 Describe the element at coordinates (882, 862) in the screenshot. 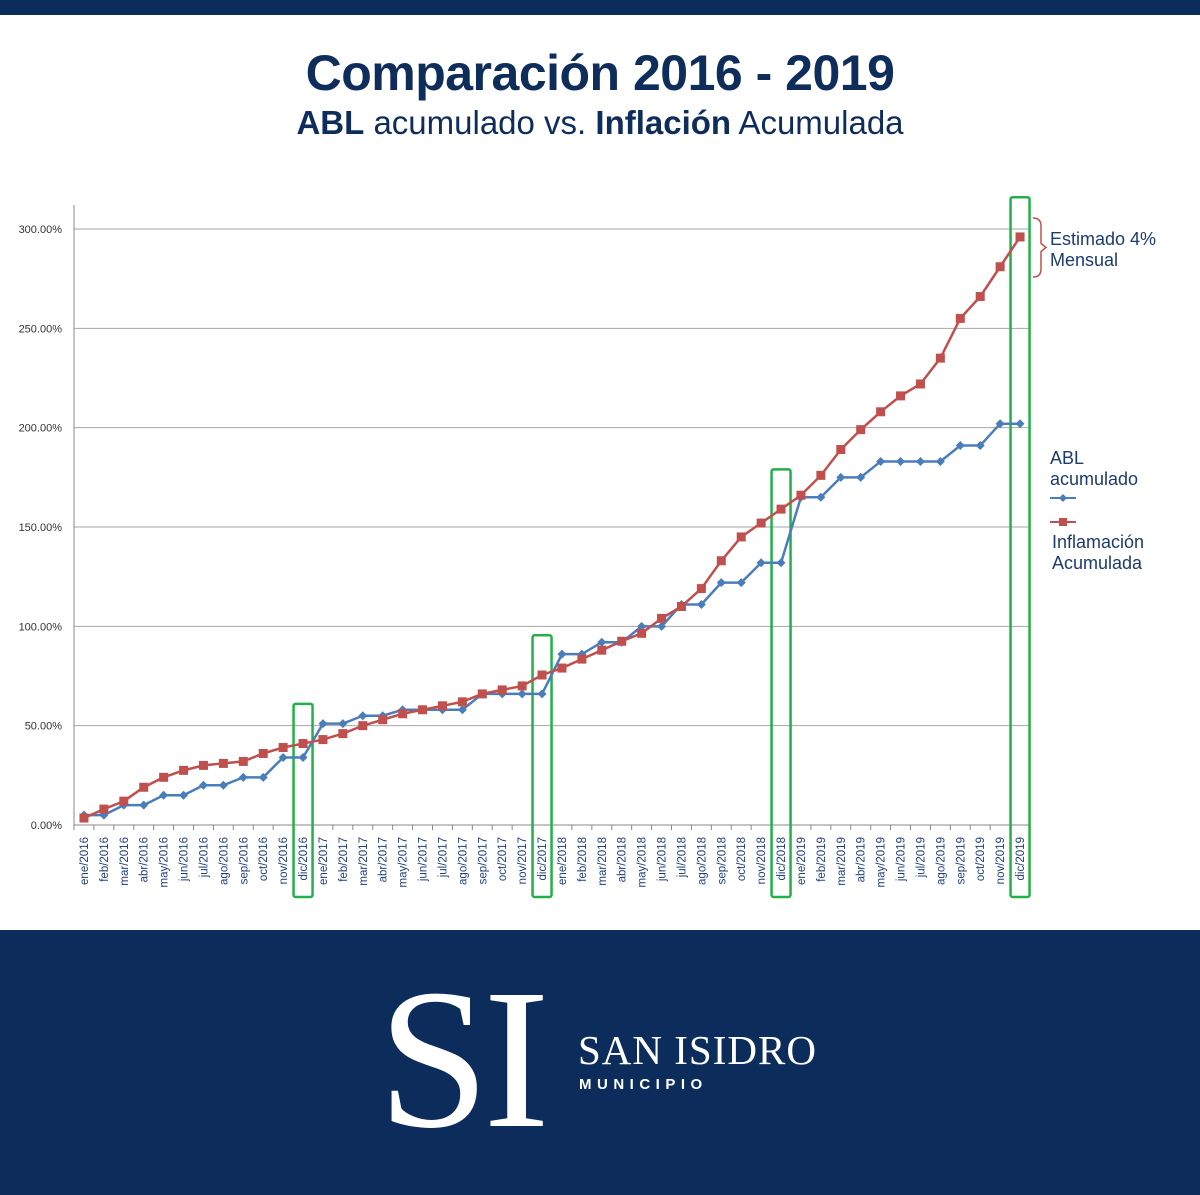

I see `x-tick-label: may/2019` at that location.